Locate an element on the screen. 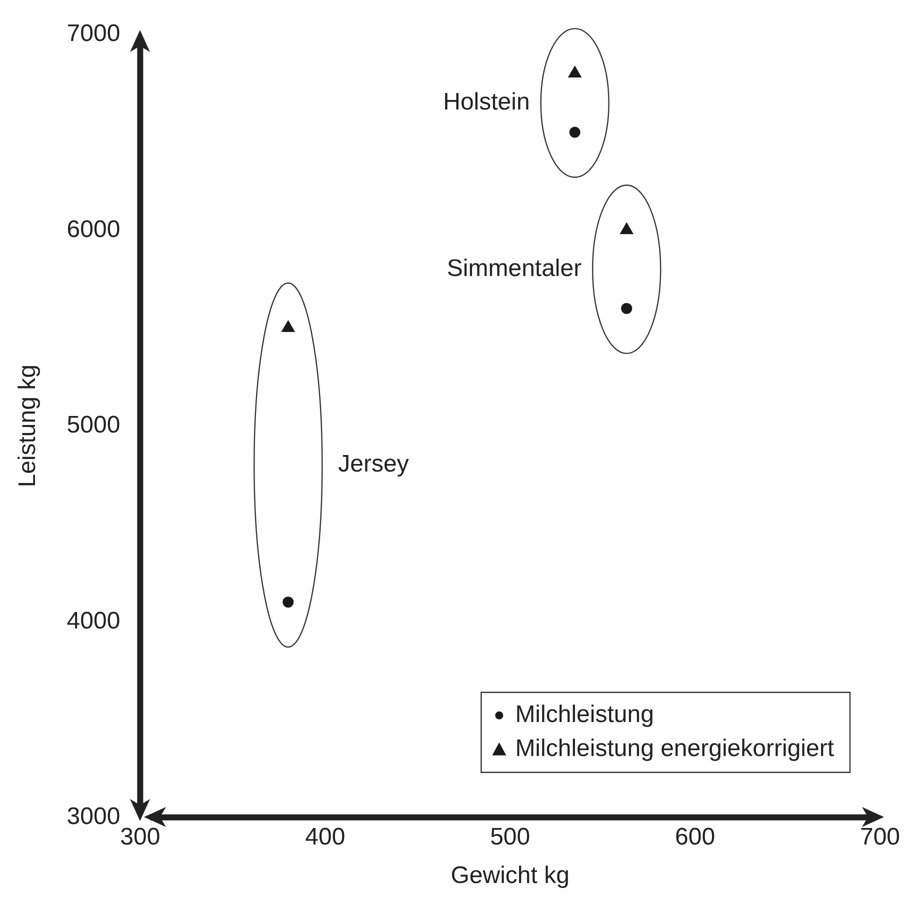  x-tick-label: 400 is located at coordinates (325, 836).